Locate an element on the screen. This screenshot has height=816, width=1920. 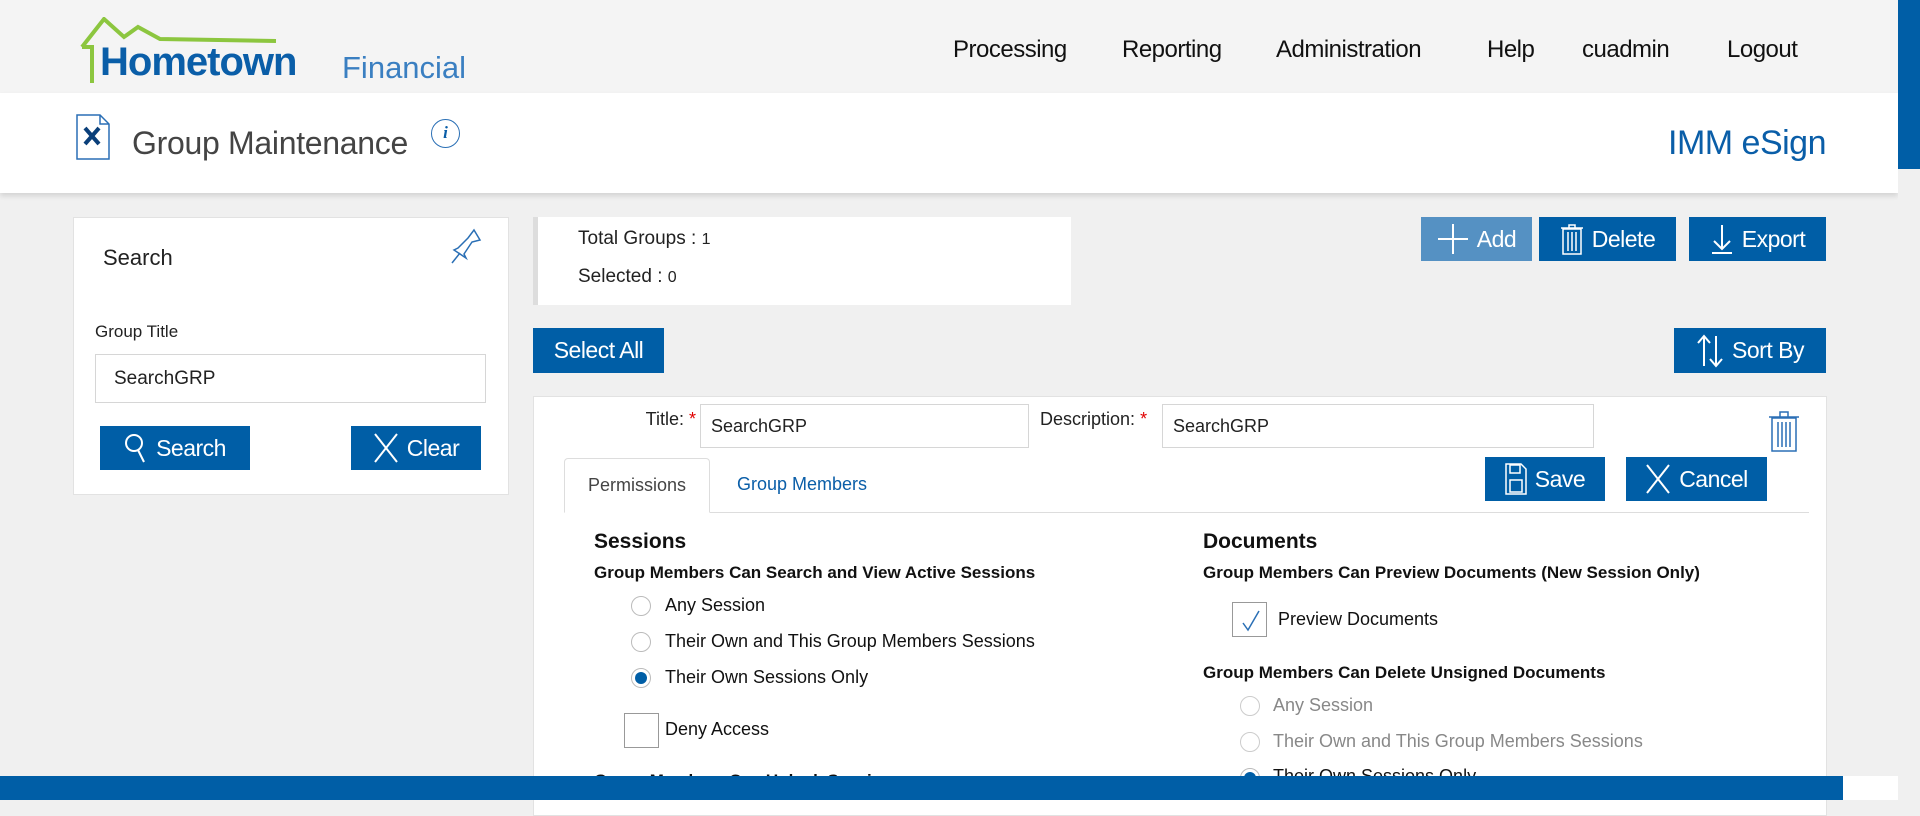
save-button: Save is located at coordinates (1545, 479).